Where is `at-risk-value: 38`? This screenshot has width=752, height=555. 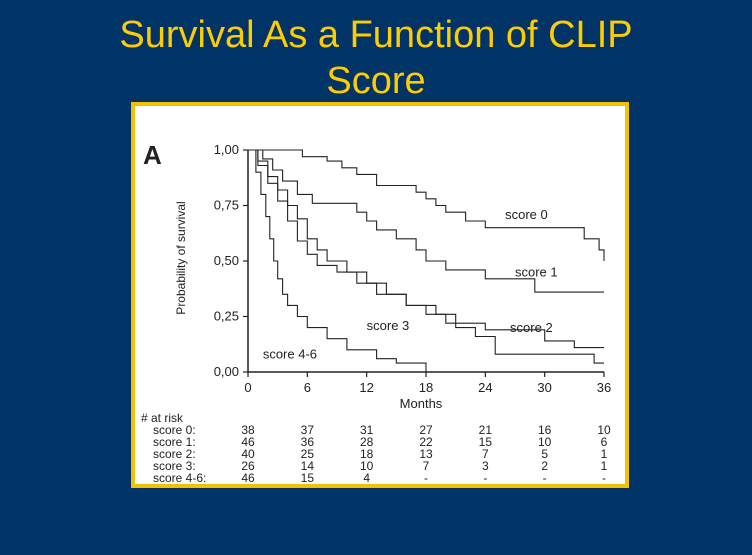 at-risk-value: 38 is located at coordinates (248, 430).